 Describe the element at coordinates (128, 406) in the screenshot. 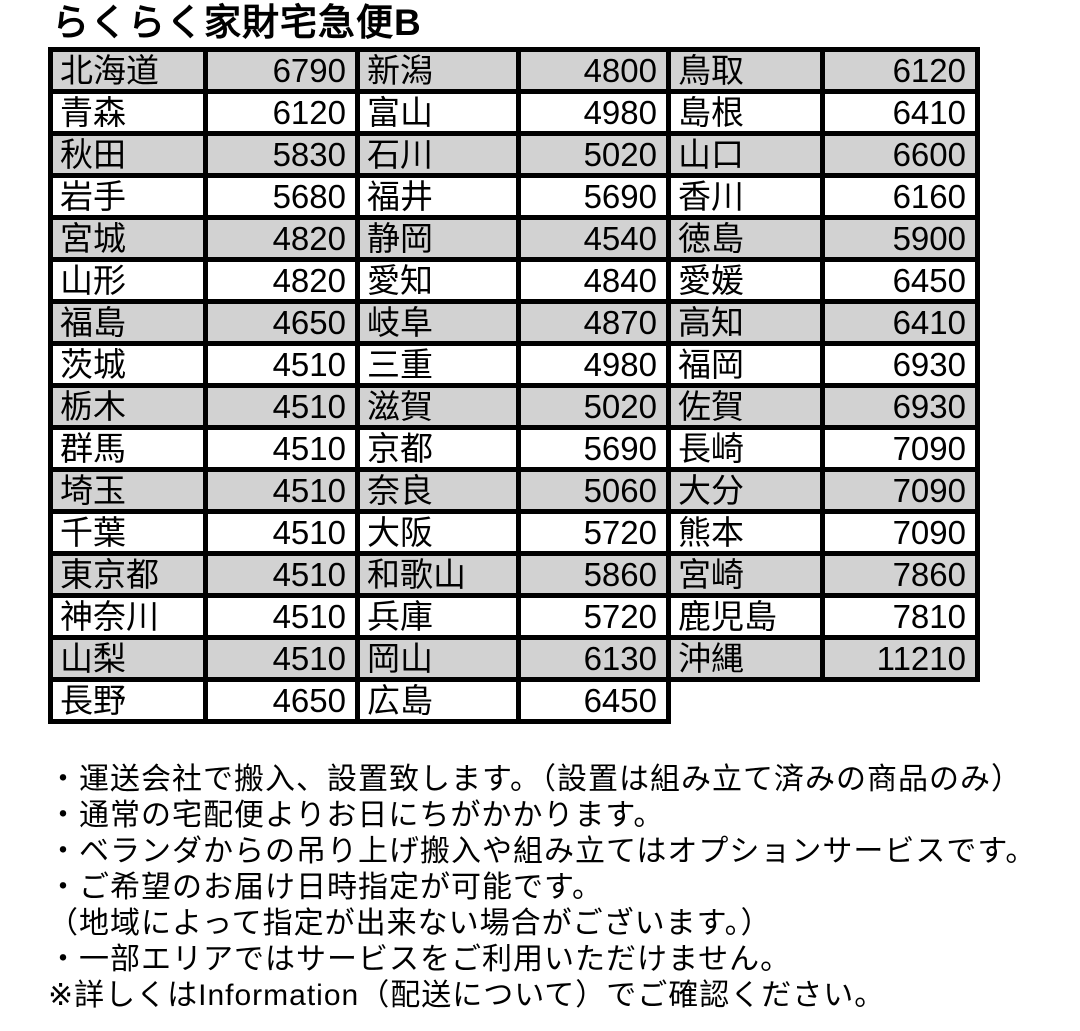

I see `prefecture-cell: 栃木` at that location.